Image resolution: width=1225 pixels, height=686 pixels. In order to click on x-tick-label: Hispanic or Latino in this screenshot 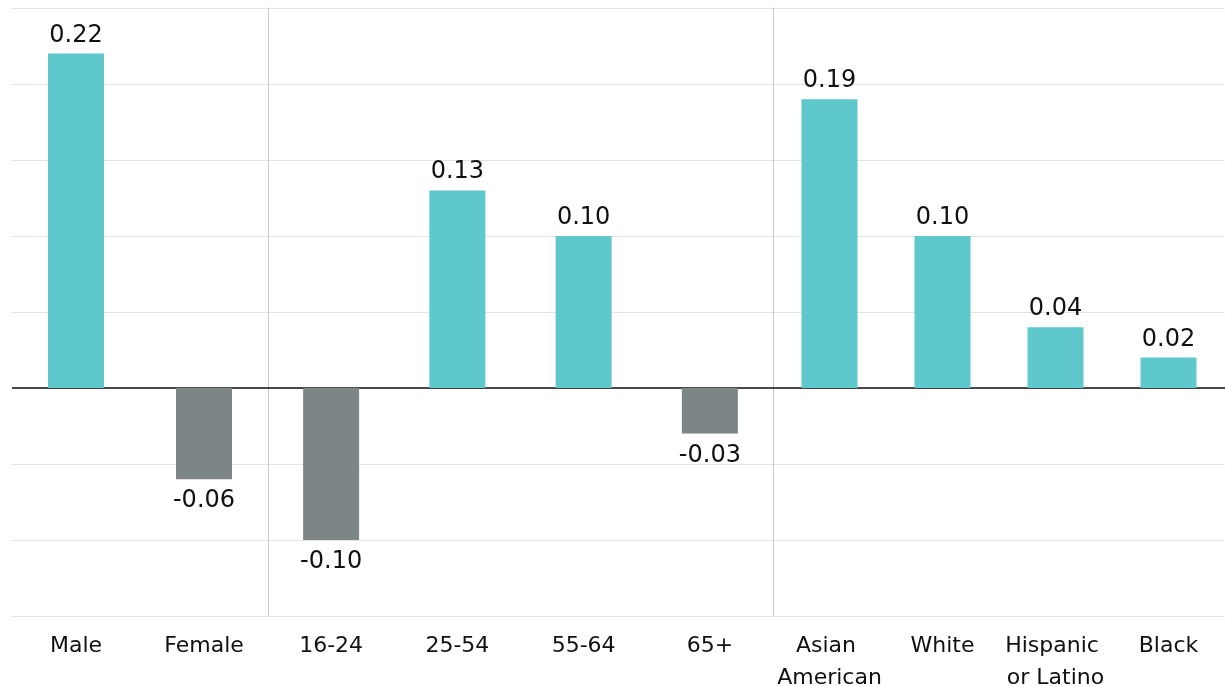, I will do `click(1055, 658)`.